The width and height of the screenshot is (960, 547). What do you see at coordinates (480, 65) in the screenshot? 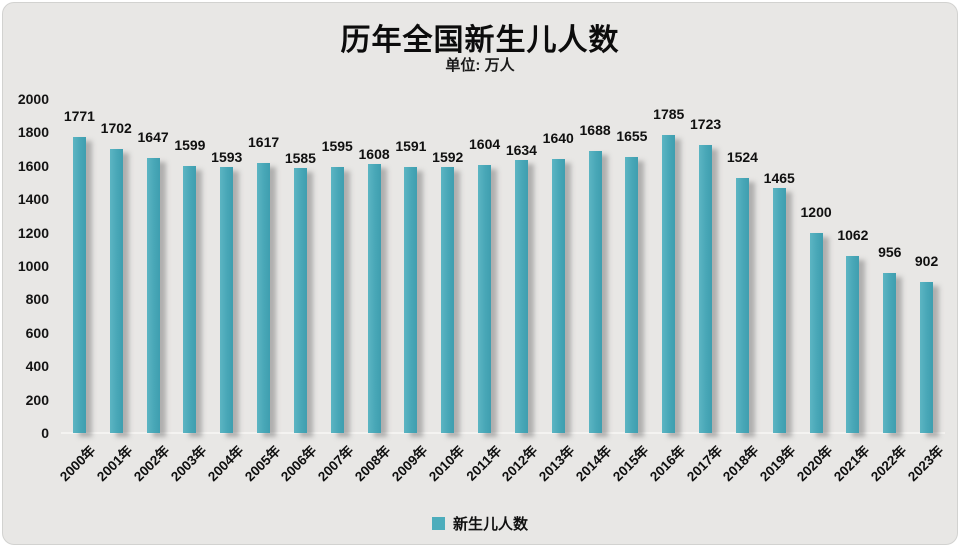
I see `chart-unit-label: 单位: 万人` at bounding box center [480, 65].